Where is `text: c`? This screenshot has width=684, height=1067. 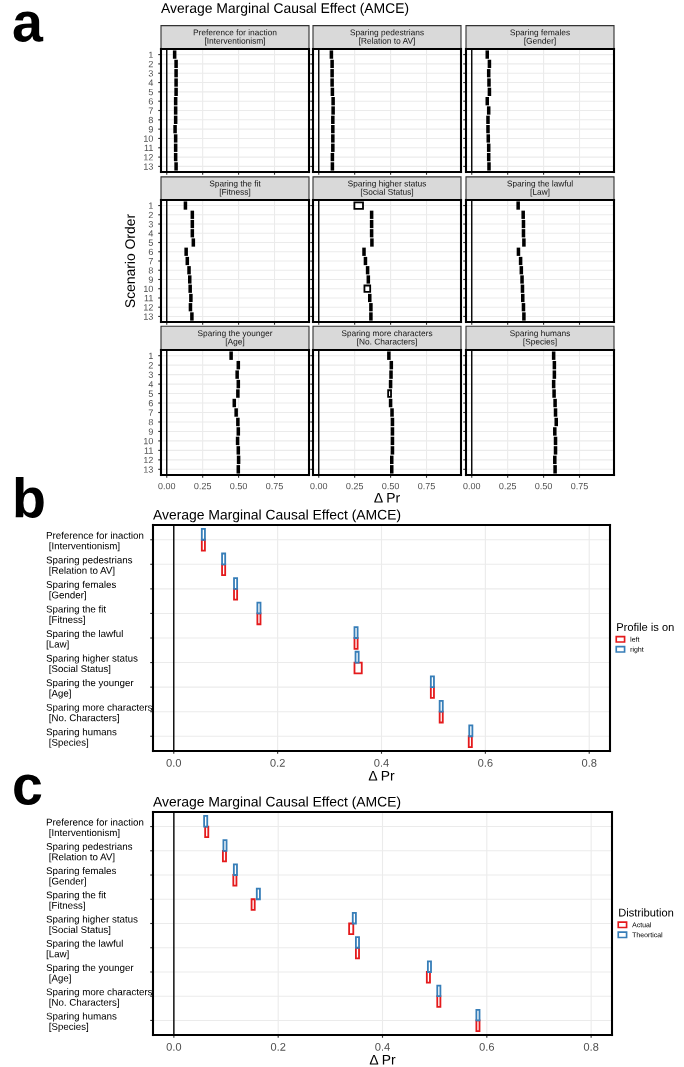
text: c is located at coordinates (28, 789).